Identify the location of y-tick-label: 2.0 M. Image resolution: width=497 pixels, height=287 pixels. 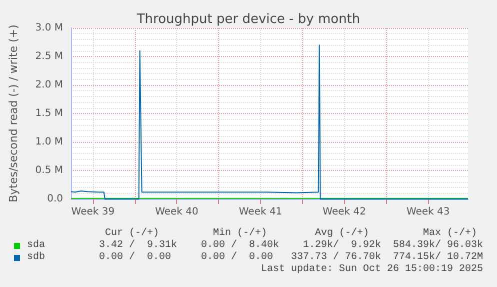
(49, 85).